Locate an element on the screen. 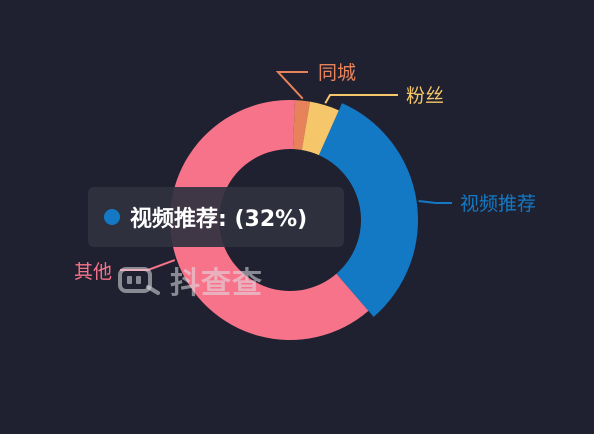 The height and width of the screenshot is (434, 594). slice-同城 is located at coordinates (301, 125).